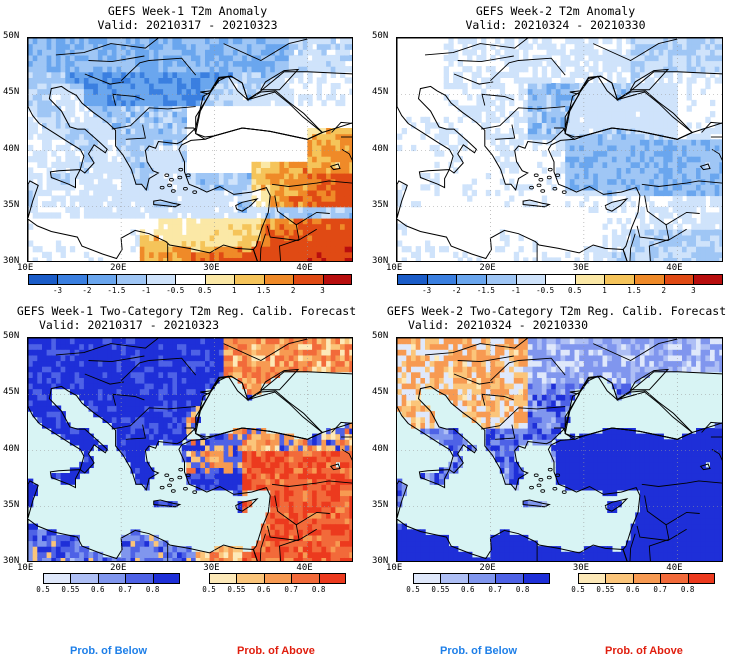 This screenshot has width=740, height=662. Describe the element at coordinates (153, 118) in the screenshot. I see `country-border` at that location.